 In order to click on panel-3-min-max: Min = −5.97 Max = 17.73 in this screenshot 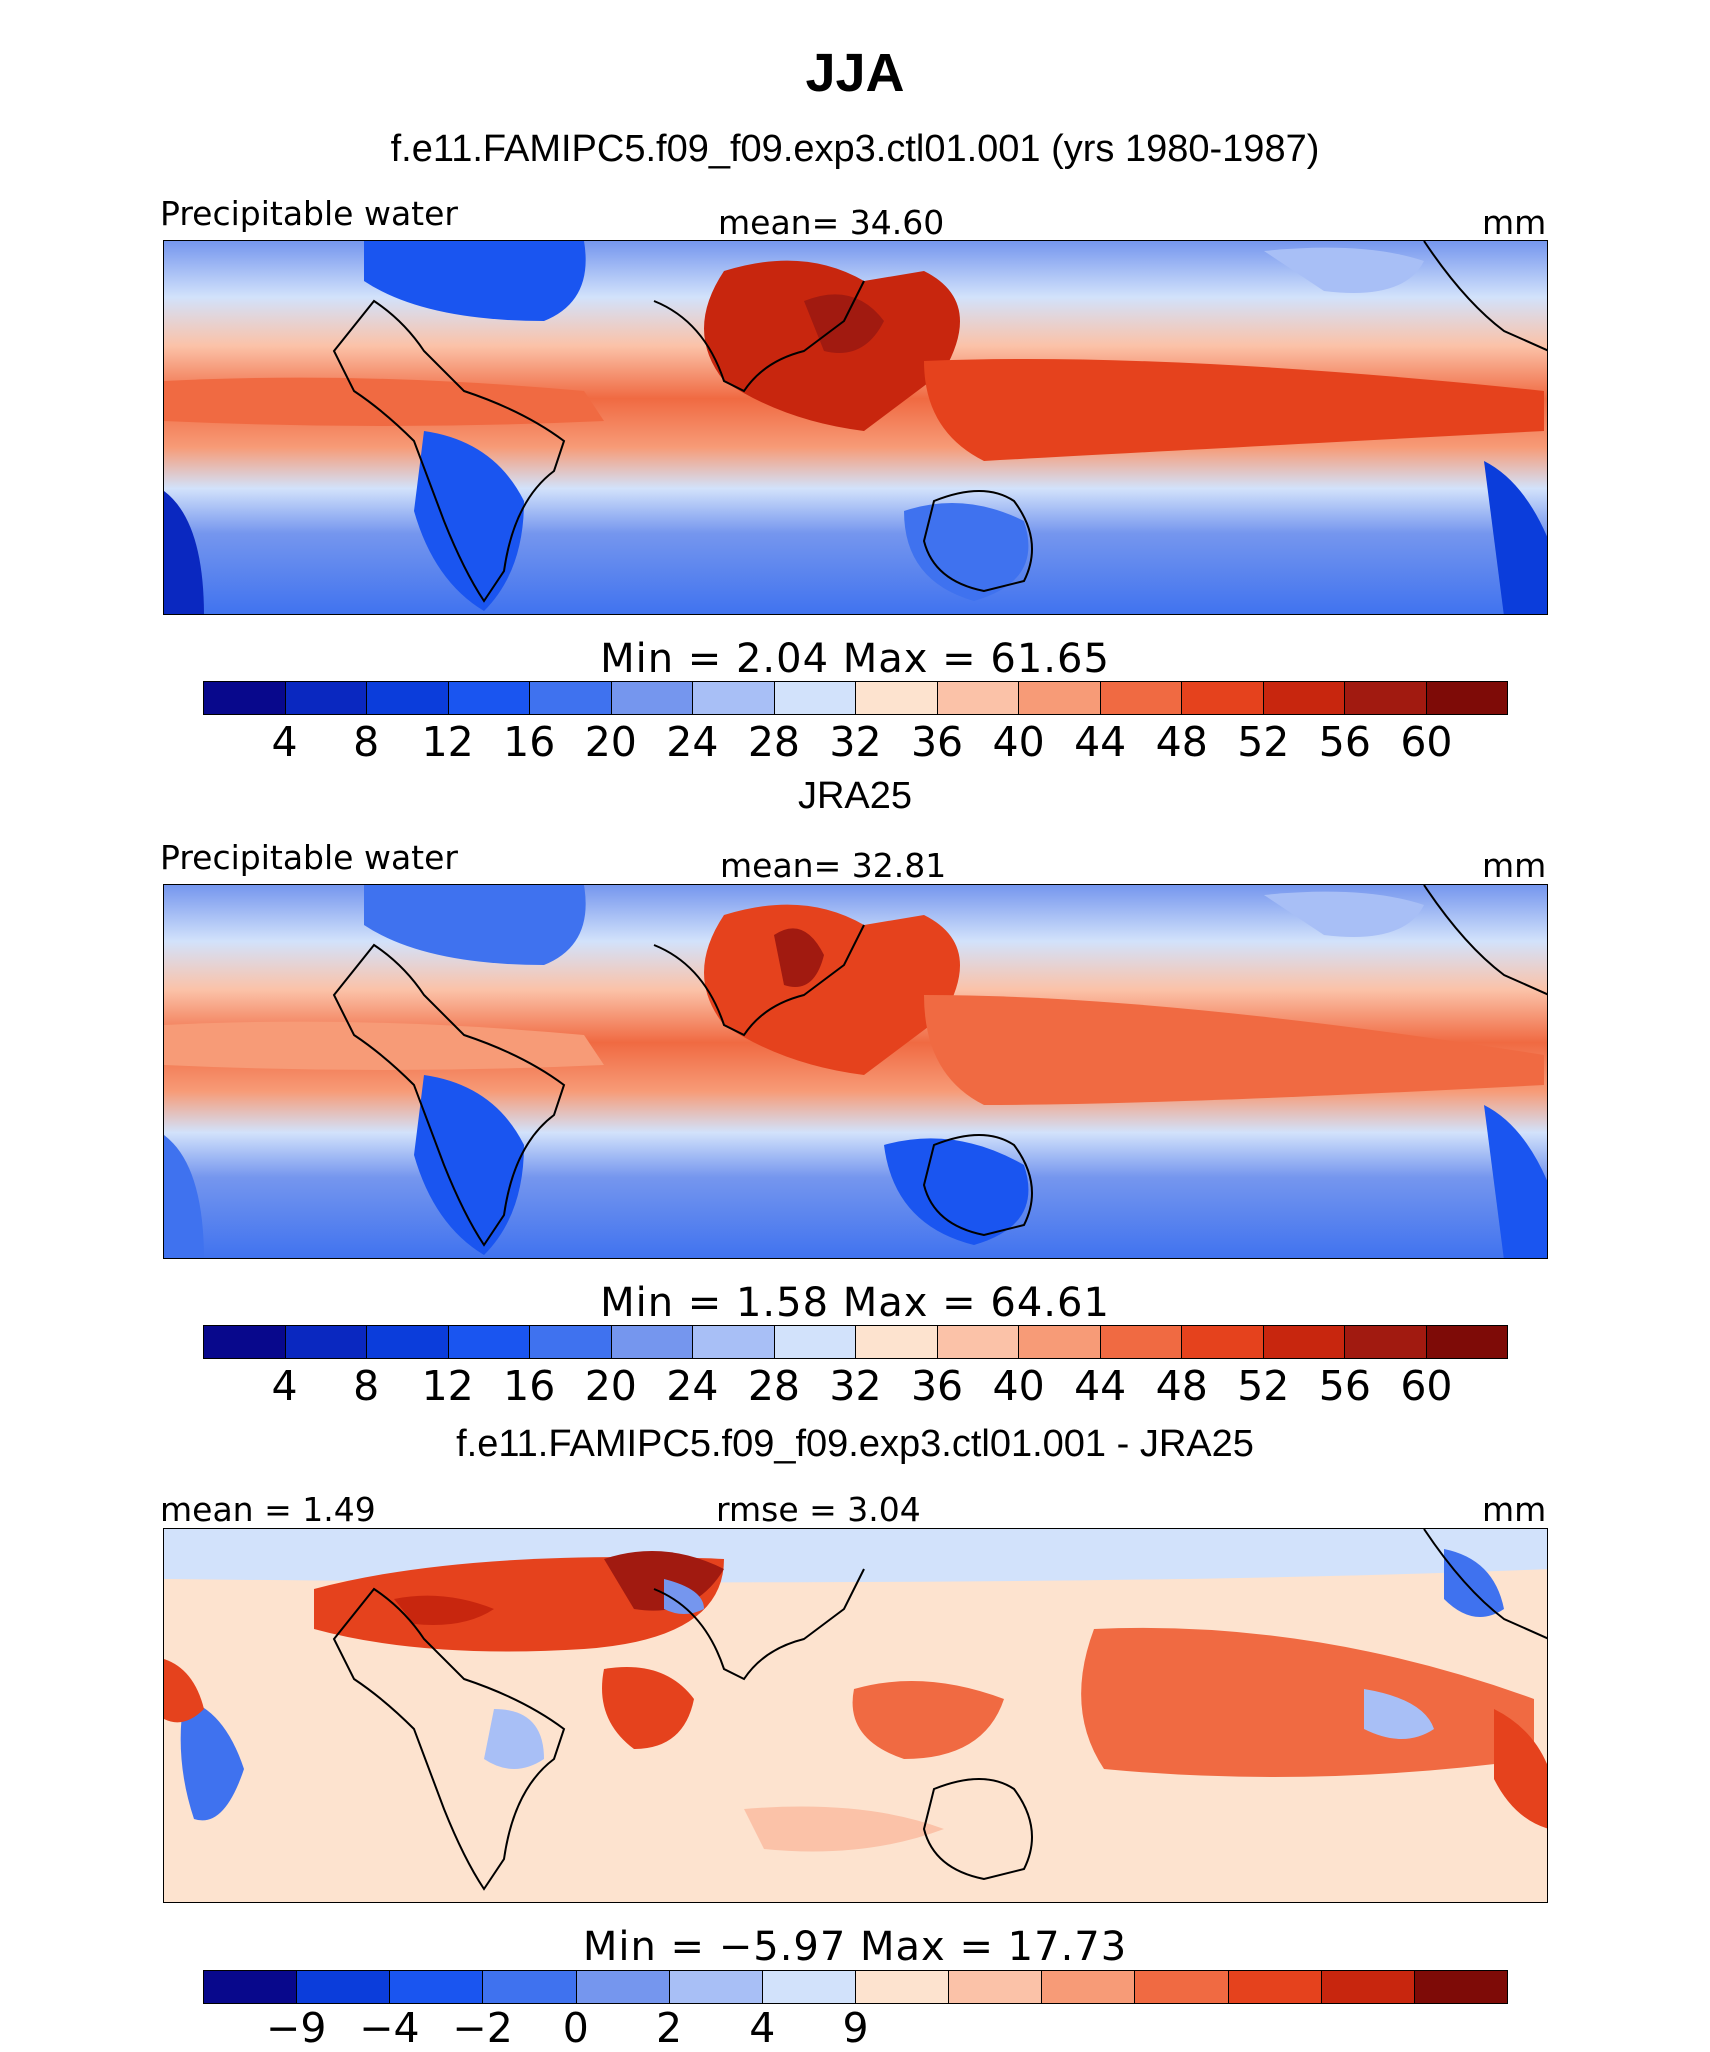, I will do `click(855, 1947)`.